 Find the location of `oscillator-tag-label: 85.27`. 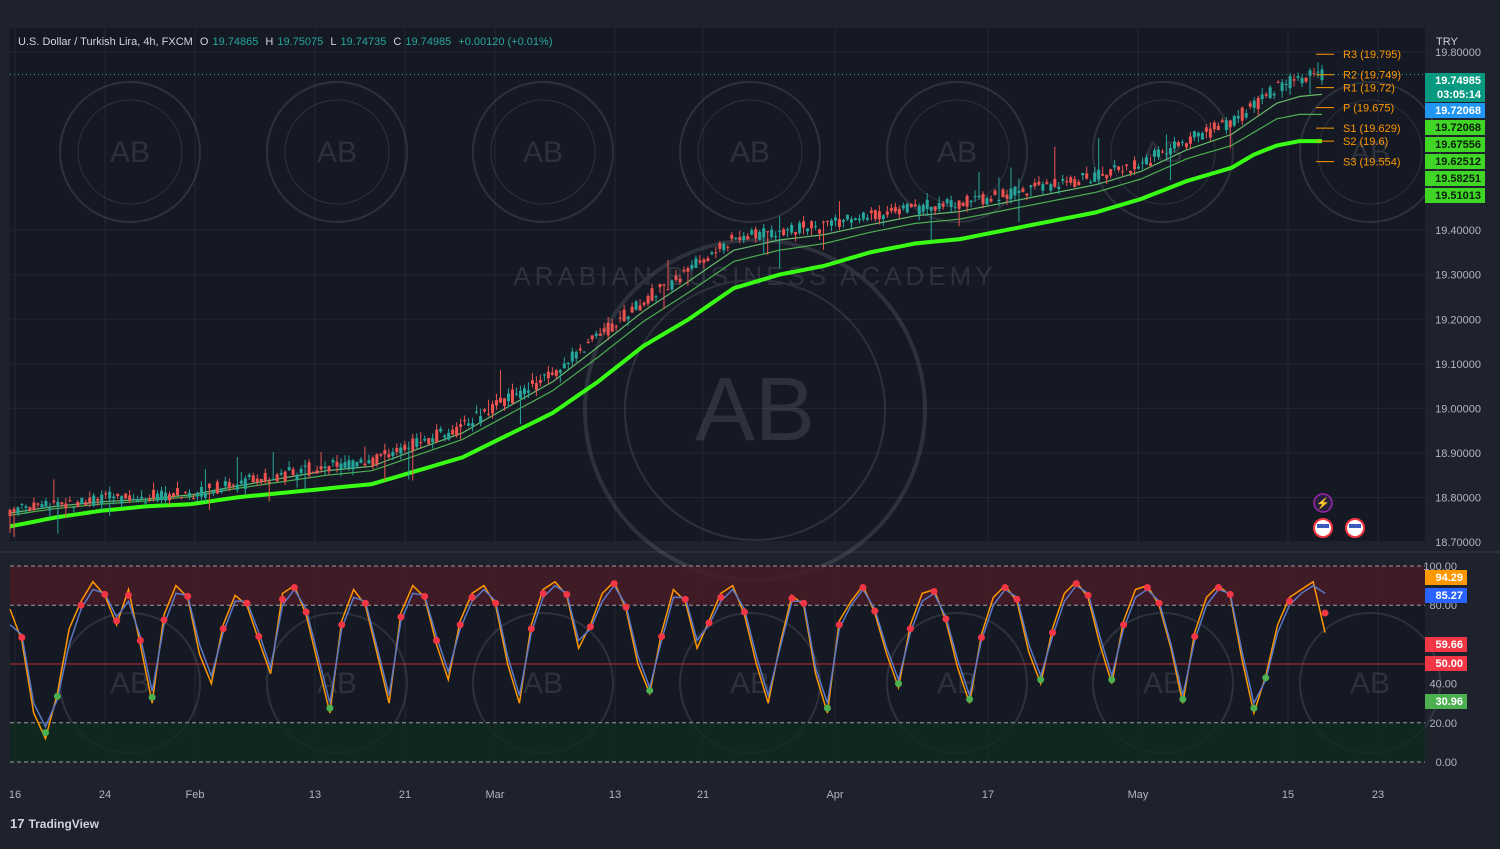

oscillator-tag-label: 85.27 is located at coordinates (1449, 596).